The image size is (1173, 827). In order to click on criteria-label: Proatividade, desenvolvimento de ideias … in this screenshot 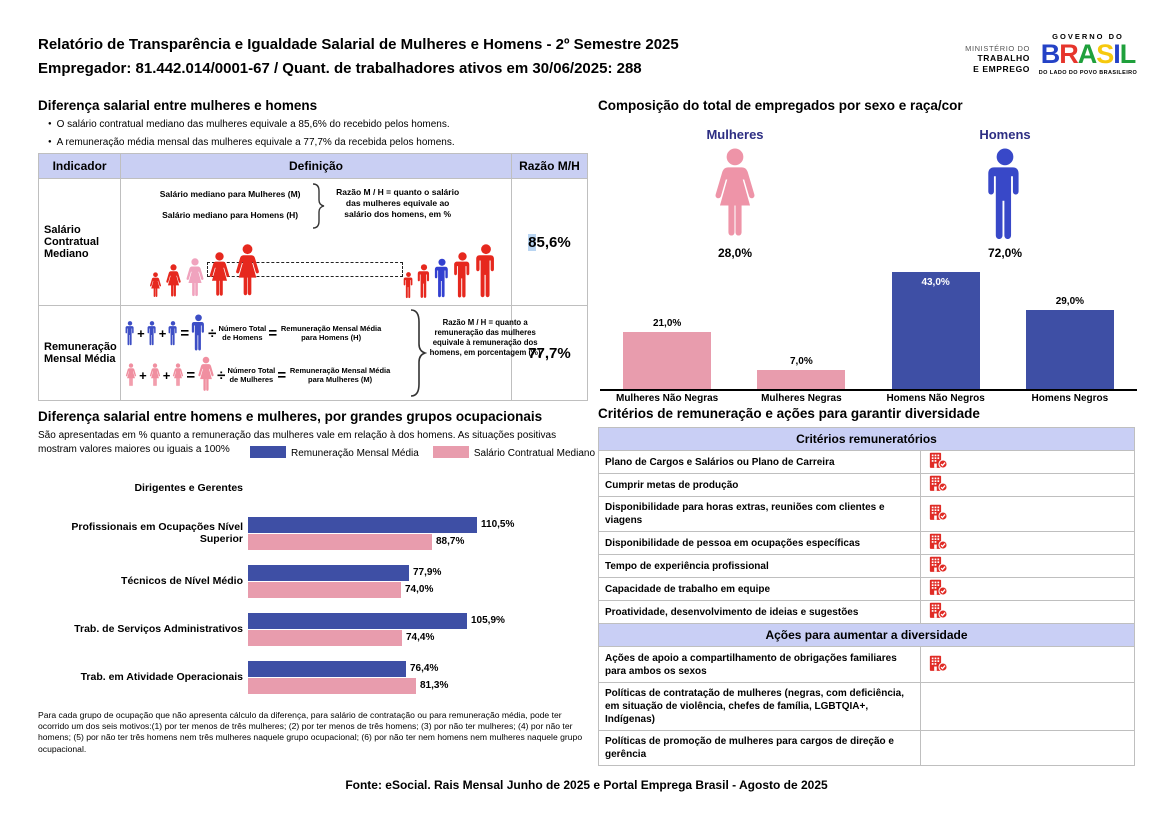, I will do `click(759, 612)`.